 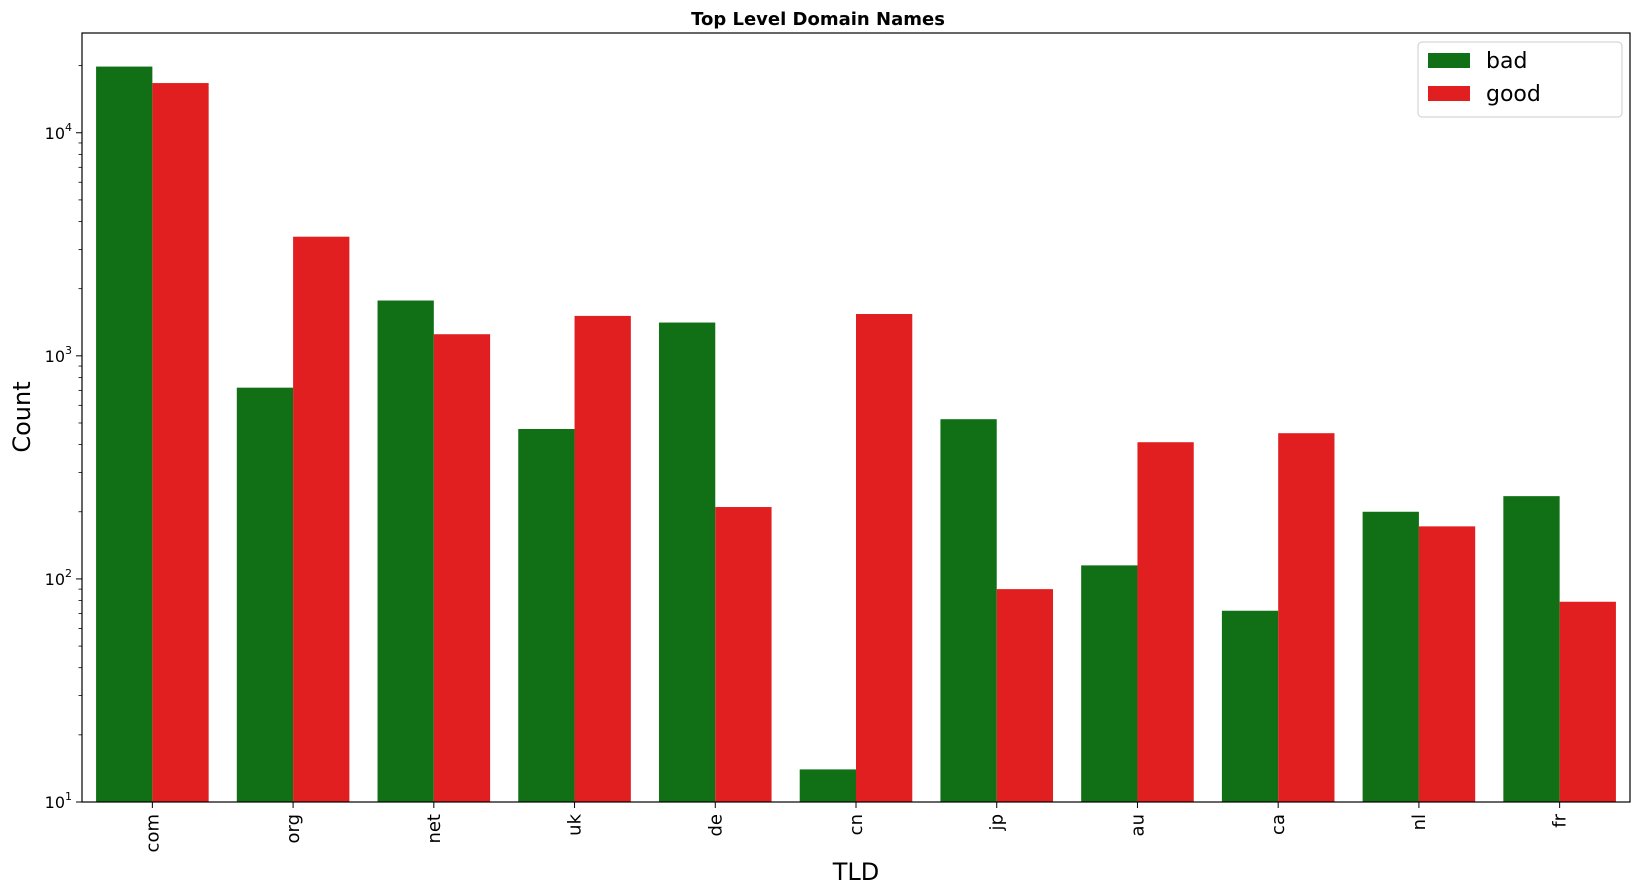 What do you see at coordinates (1506, 61) in the screenshot?
I see `legend-label-bad: bad` at bounding box center [1506, 61].